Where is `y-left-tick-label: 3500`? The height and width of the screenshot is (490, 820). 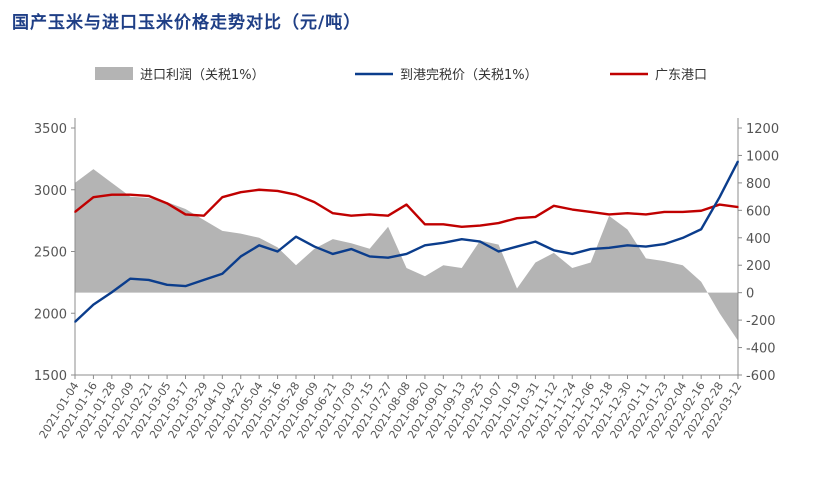 y-left-tick-label: 3500 is located at coordinates (50, 129).